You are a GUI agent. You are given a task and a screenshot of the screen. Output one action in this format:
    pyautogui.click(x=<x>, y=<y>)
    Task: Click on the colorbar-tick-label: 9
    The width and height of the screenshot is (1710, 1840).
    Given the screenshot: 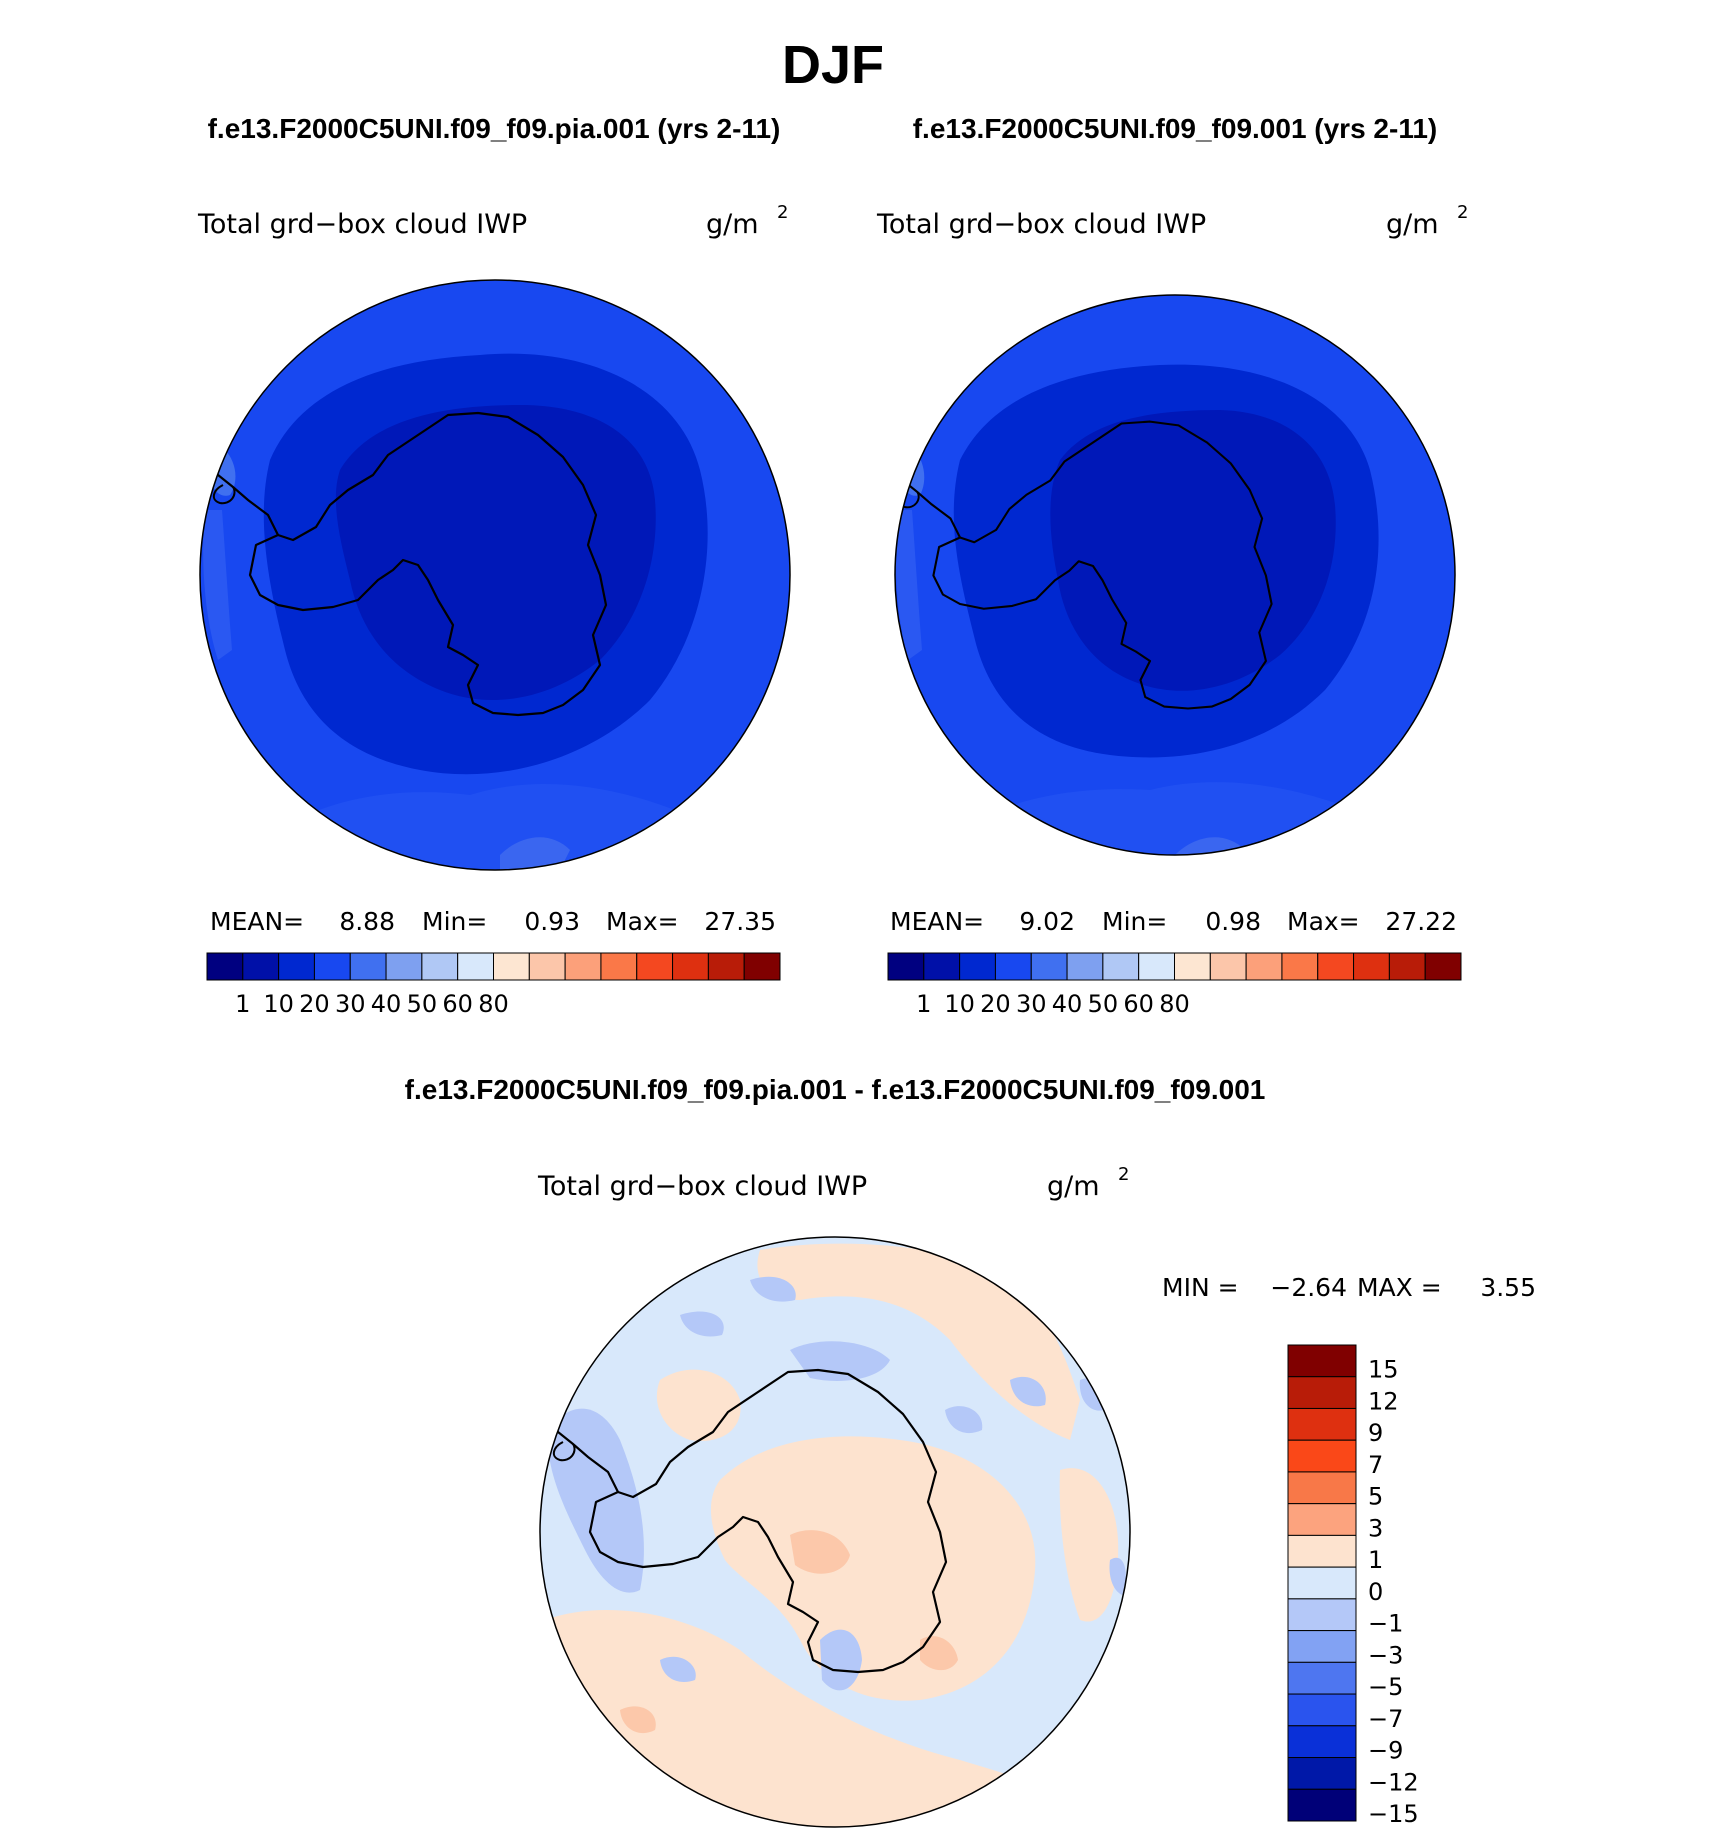 What is the action you would take?
    pyautogui.click(x=1375, y=1433)
    